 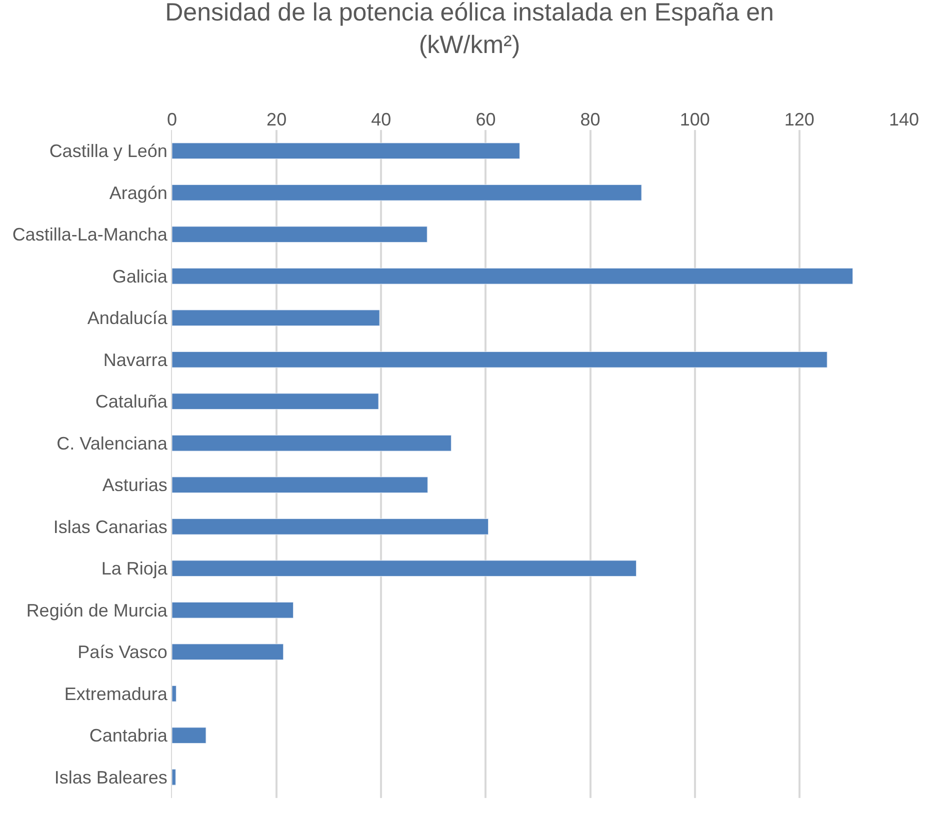 What do you see at coordinates (123, 652) in the screenshot?
I see `y-tick-label: País Vasco` at bounding box center [123, 652].